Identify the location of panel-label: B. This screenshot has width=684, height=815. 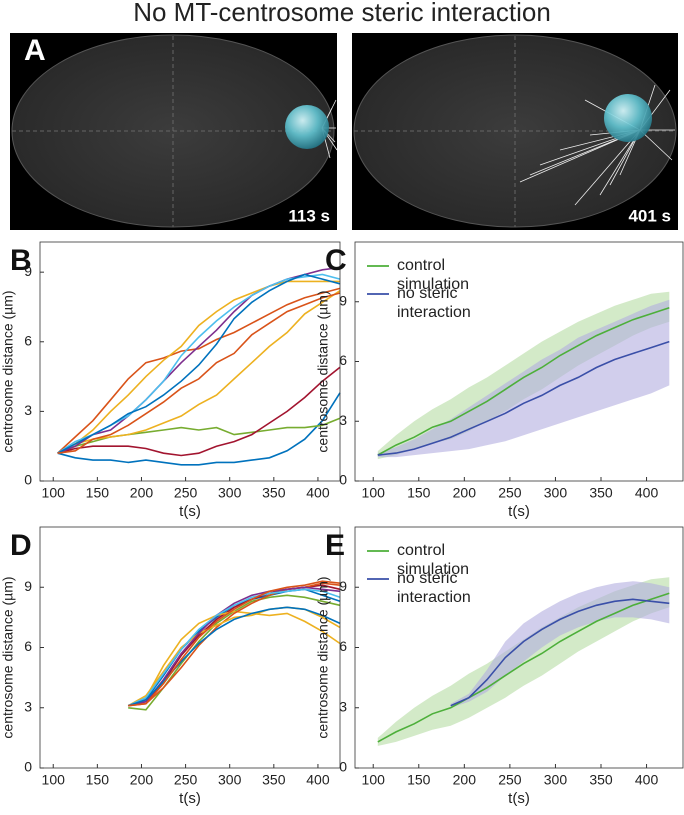
(21, 260).